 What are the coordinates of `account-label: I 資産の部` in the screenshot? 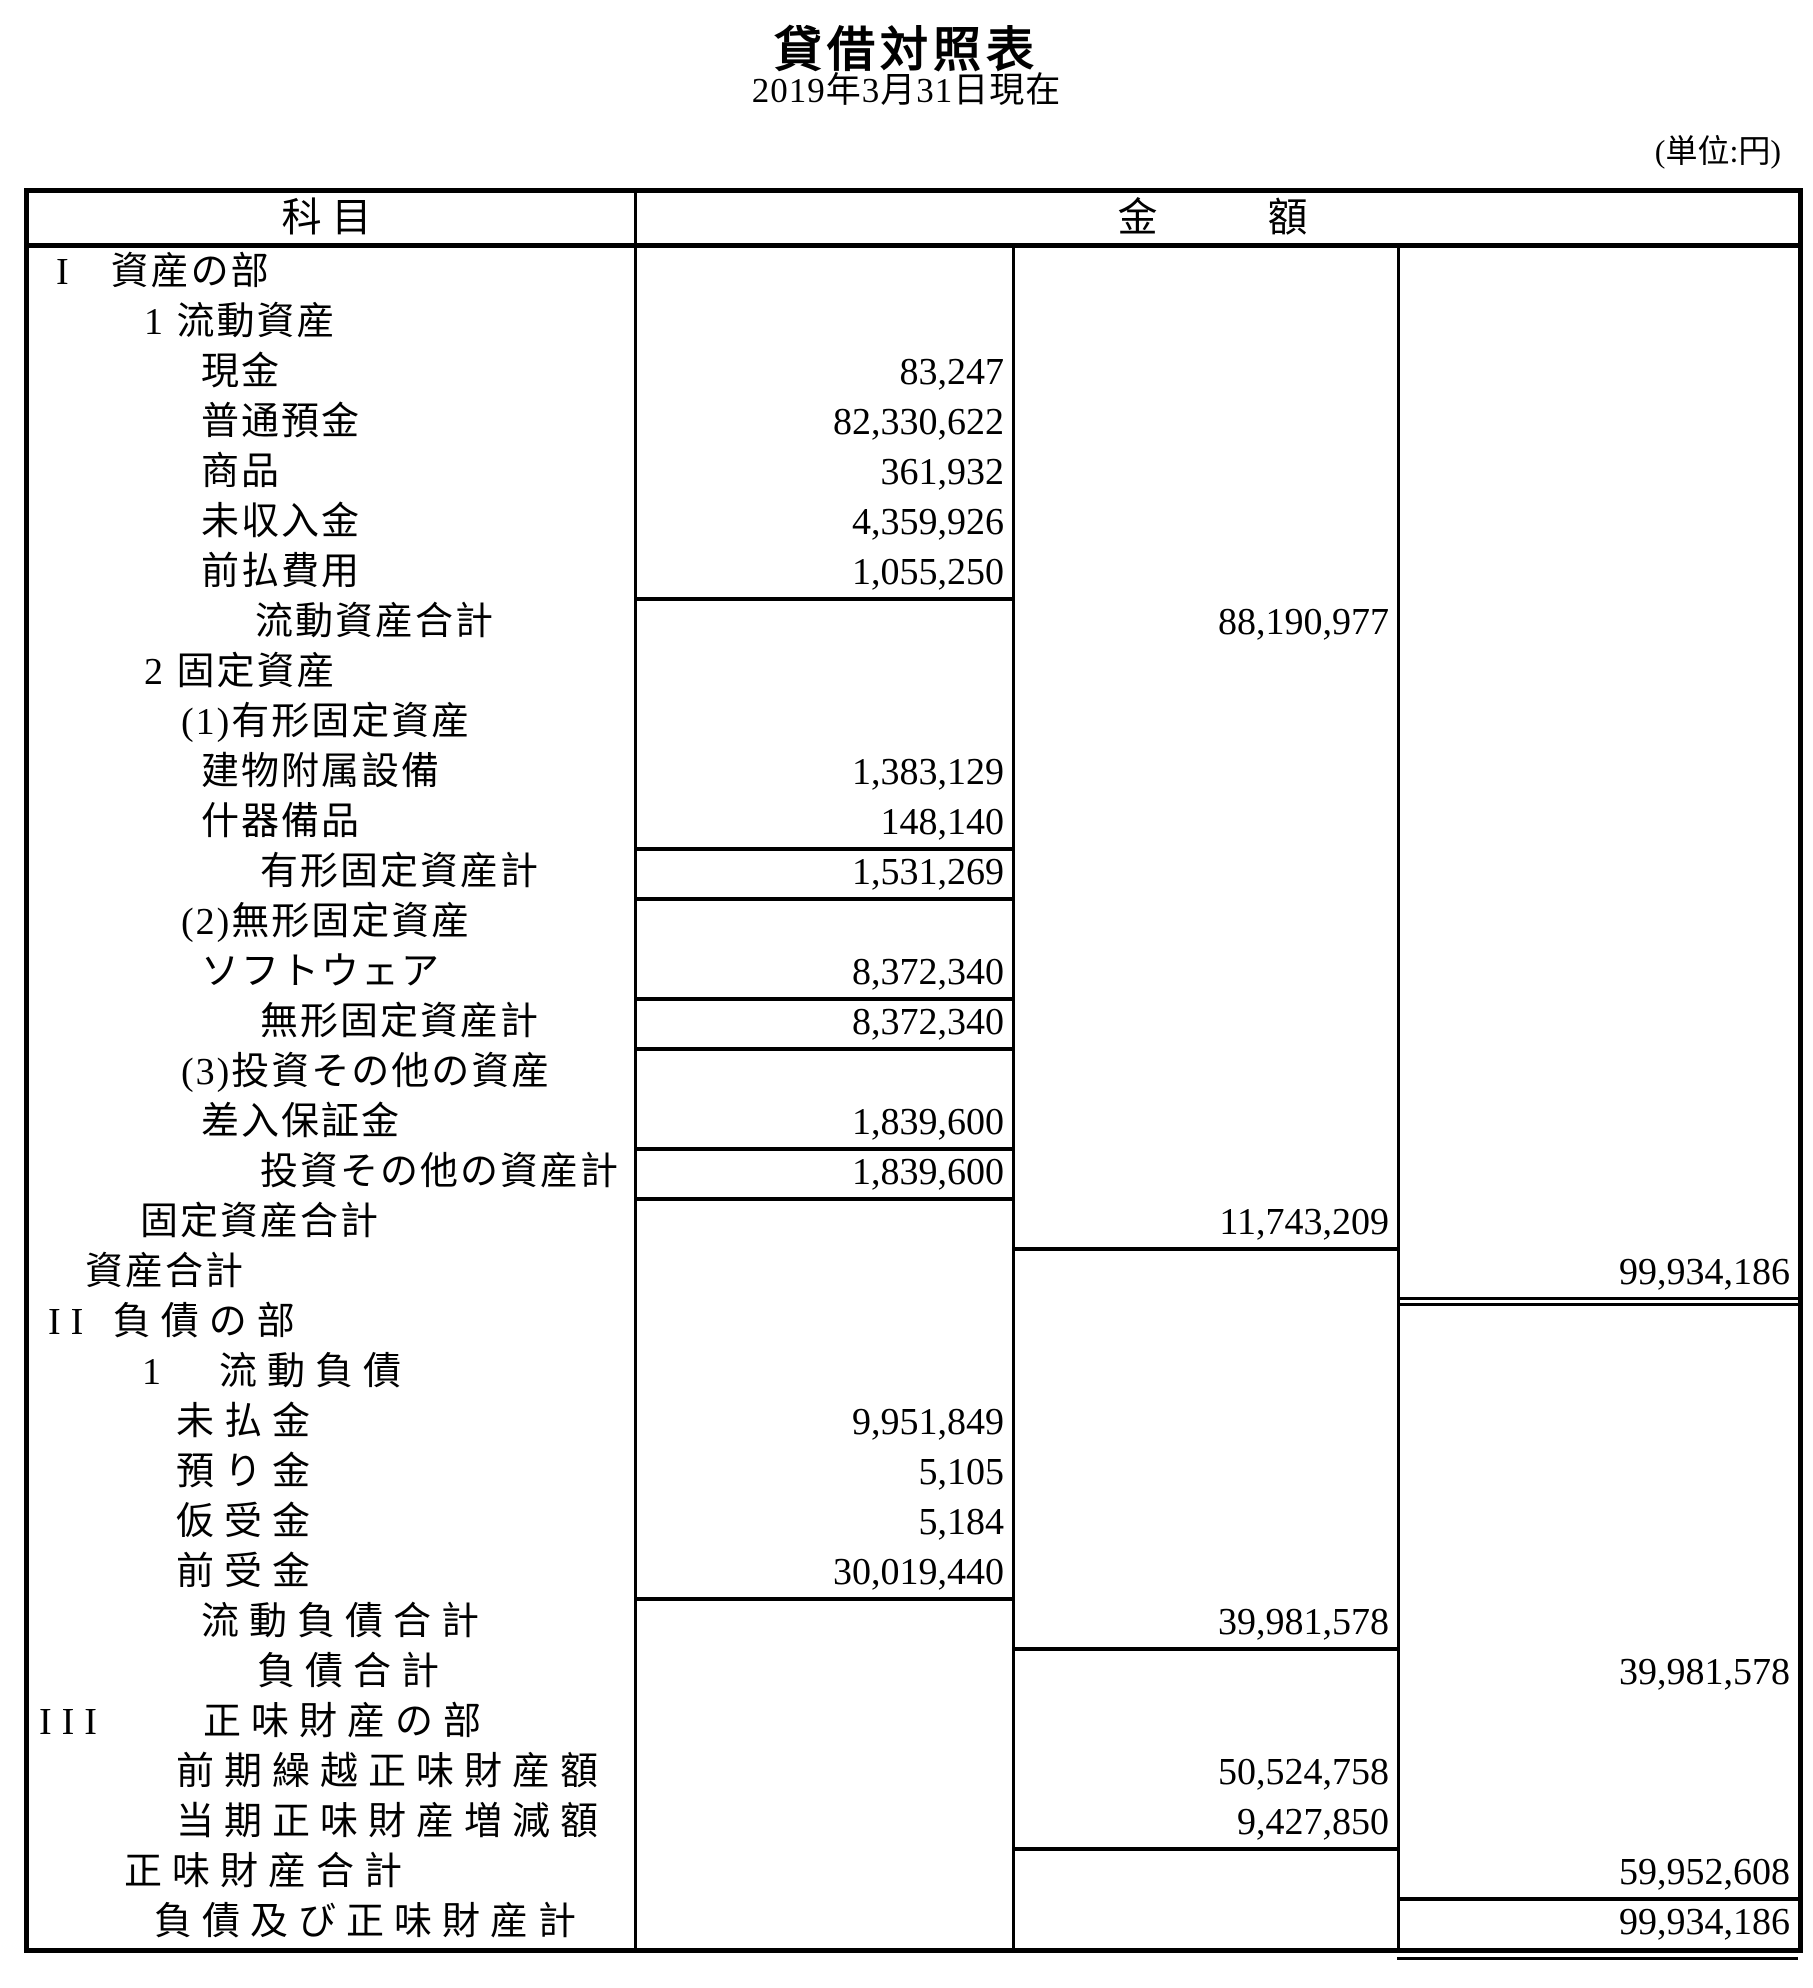 It's located at (163, 272).